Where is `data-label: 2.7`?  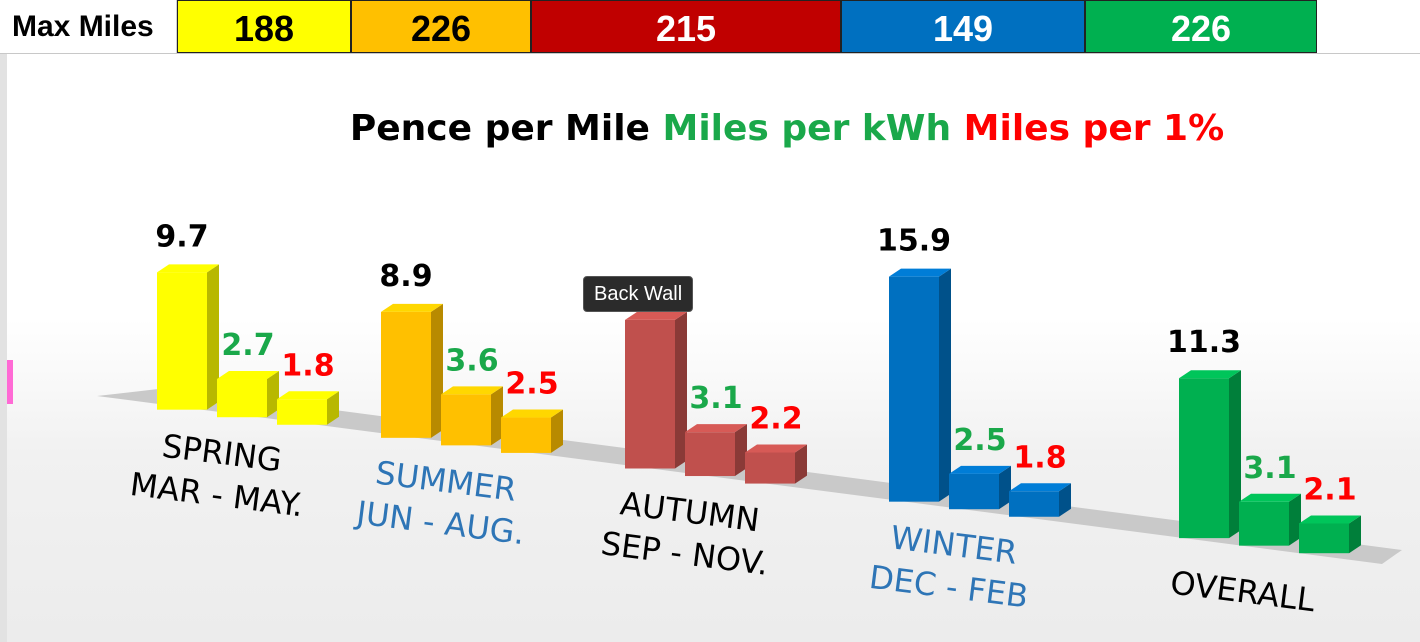
data-label: 2.7 is located at coordinates (247, 345).